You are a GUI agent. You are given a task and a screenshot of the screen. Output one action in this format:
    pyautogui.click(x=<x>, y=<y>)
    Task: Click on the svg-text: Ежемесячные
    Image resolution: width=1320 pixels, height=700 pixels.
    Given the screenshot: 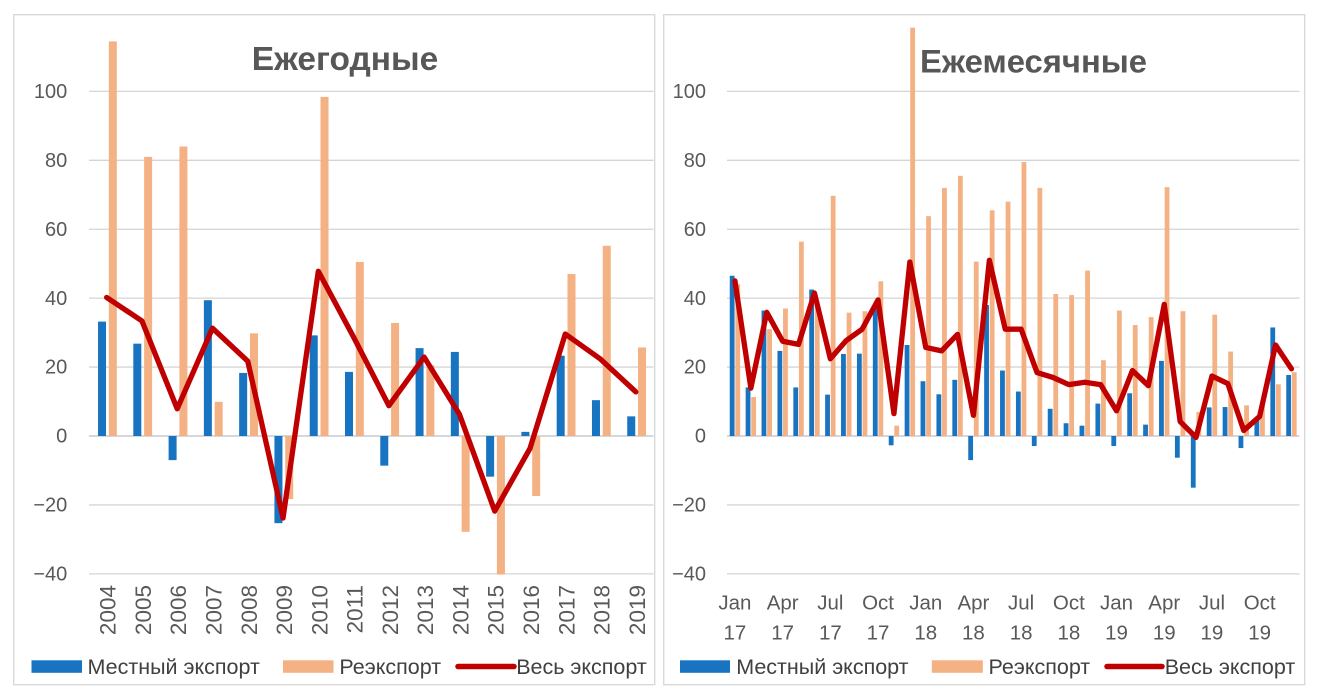 What is the action you would take?
    pyautogui.click(x=1033, y=61)
    